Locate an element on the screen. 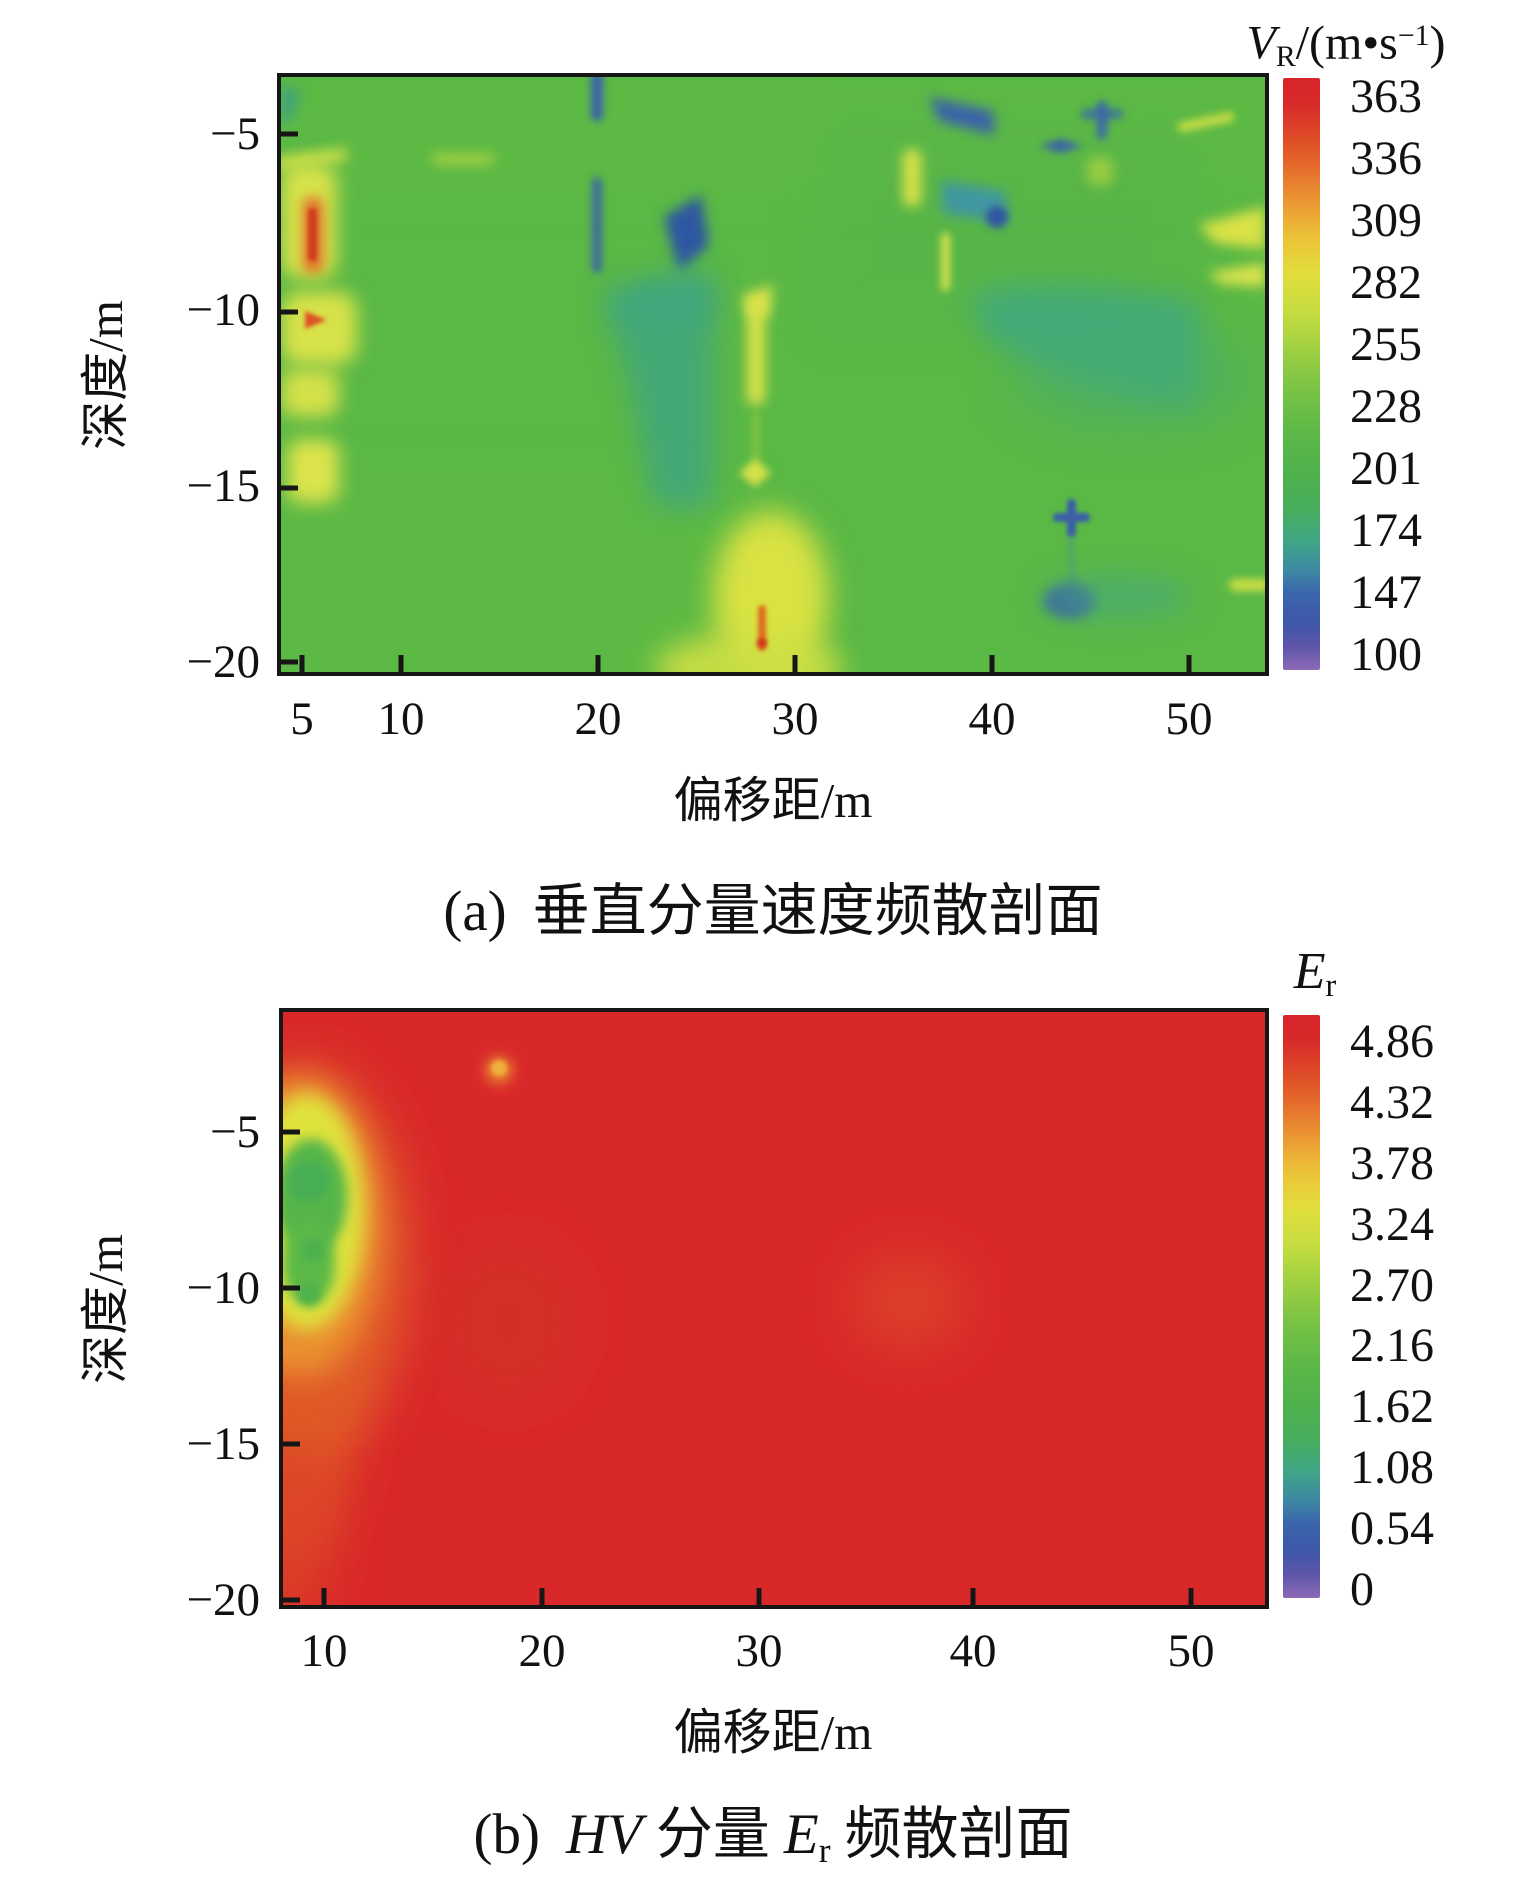 This screenshot has height=1893, width=1535. colorbar-a-title: VR/(m•s−1) is located at coordinates (1346, 46).